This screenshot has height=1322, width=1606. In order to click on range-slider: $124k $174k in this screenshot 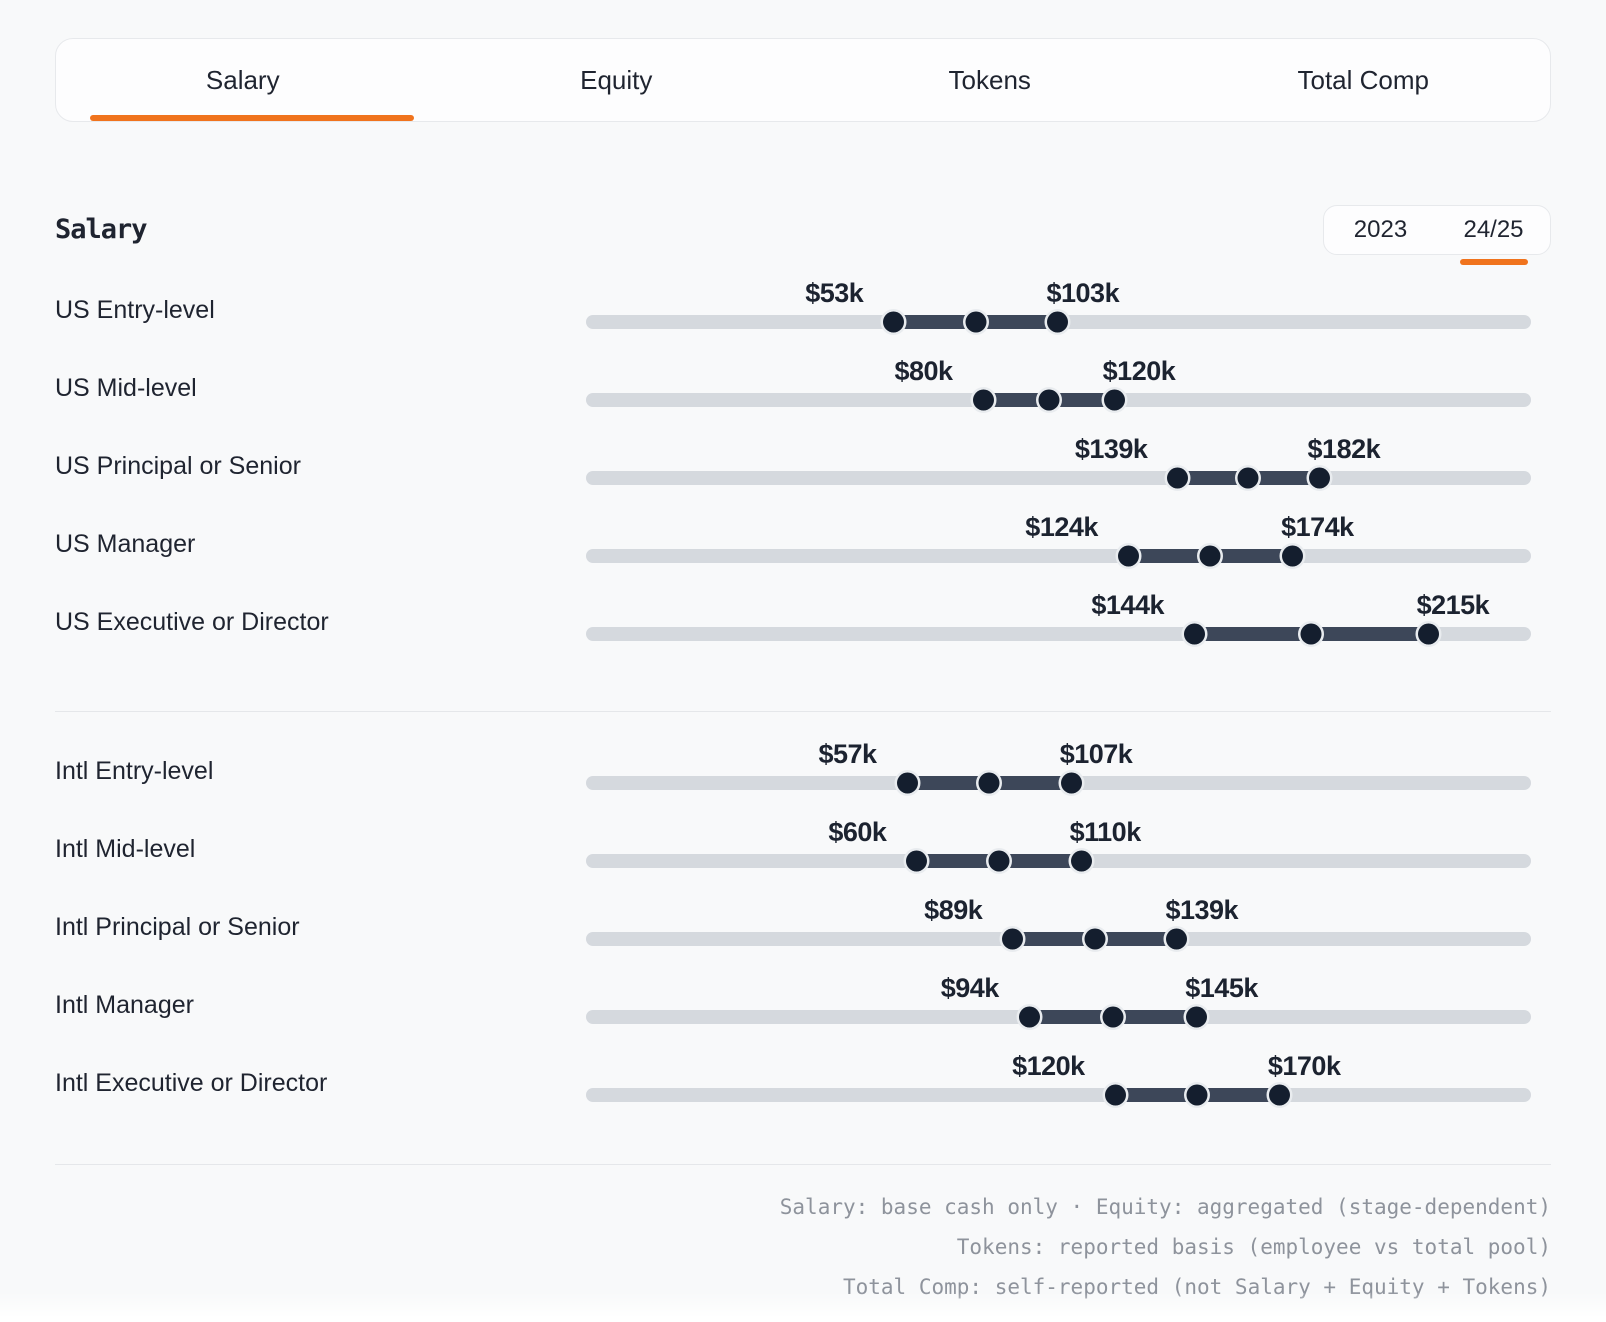, I will do `click(1058, 526)`.